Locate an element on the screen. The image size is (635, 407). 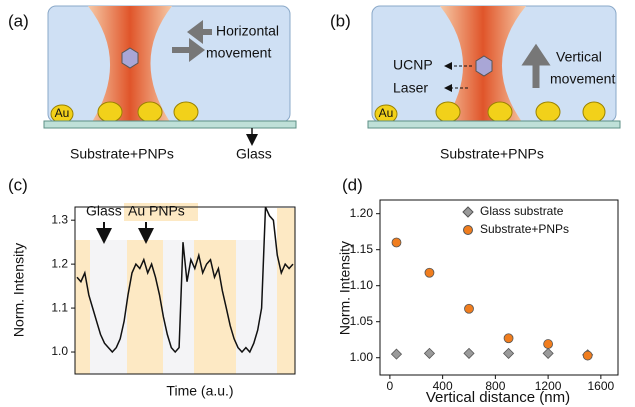
y-tick-label: 1.2 is located at coordinates (59, 263).